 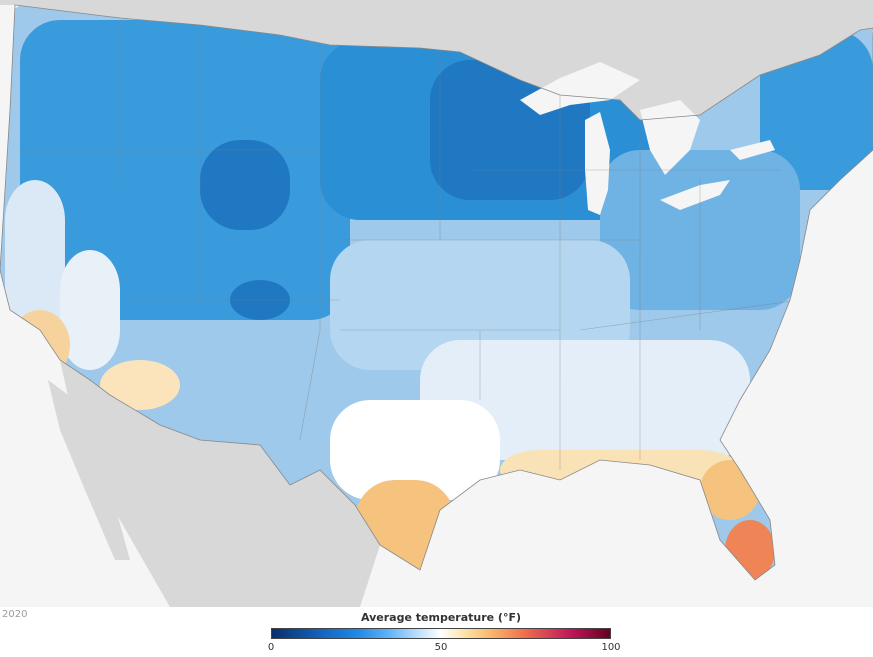 I want to click on lake-superior, so click(x=580, y=88).